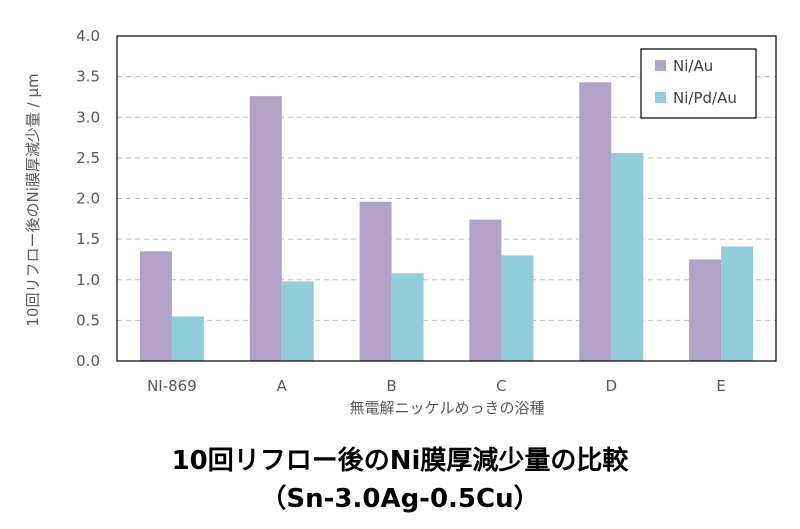 Image resolution: width=800 pixels, height=529 pixels. What do you see at coordinates (611, 386) in the screenshot?
I see `x-tick-label: D` at bounding box center [611, 386].